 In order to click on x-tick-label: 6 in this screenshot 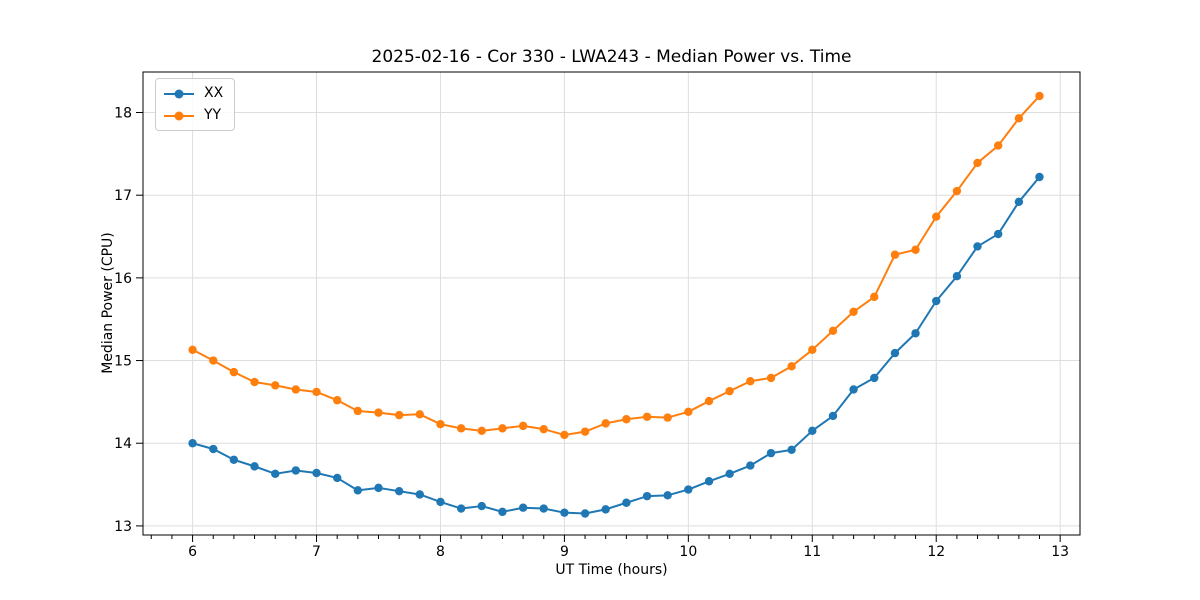, I will do `click(192, 552)`.